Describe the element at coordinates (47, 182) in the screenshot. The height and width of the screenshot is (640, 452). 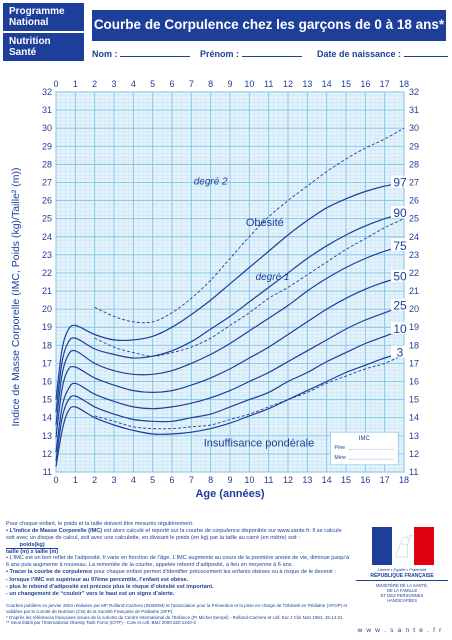
I see `y-tick-label-left-27: 27` at that location.